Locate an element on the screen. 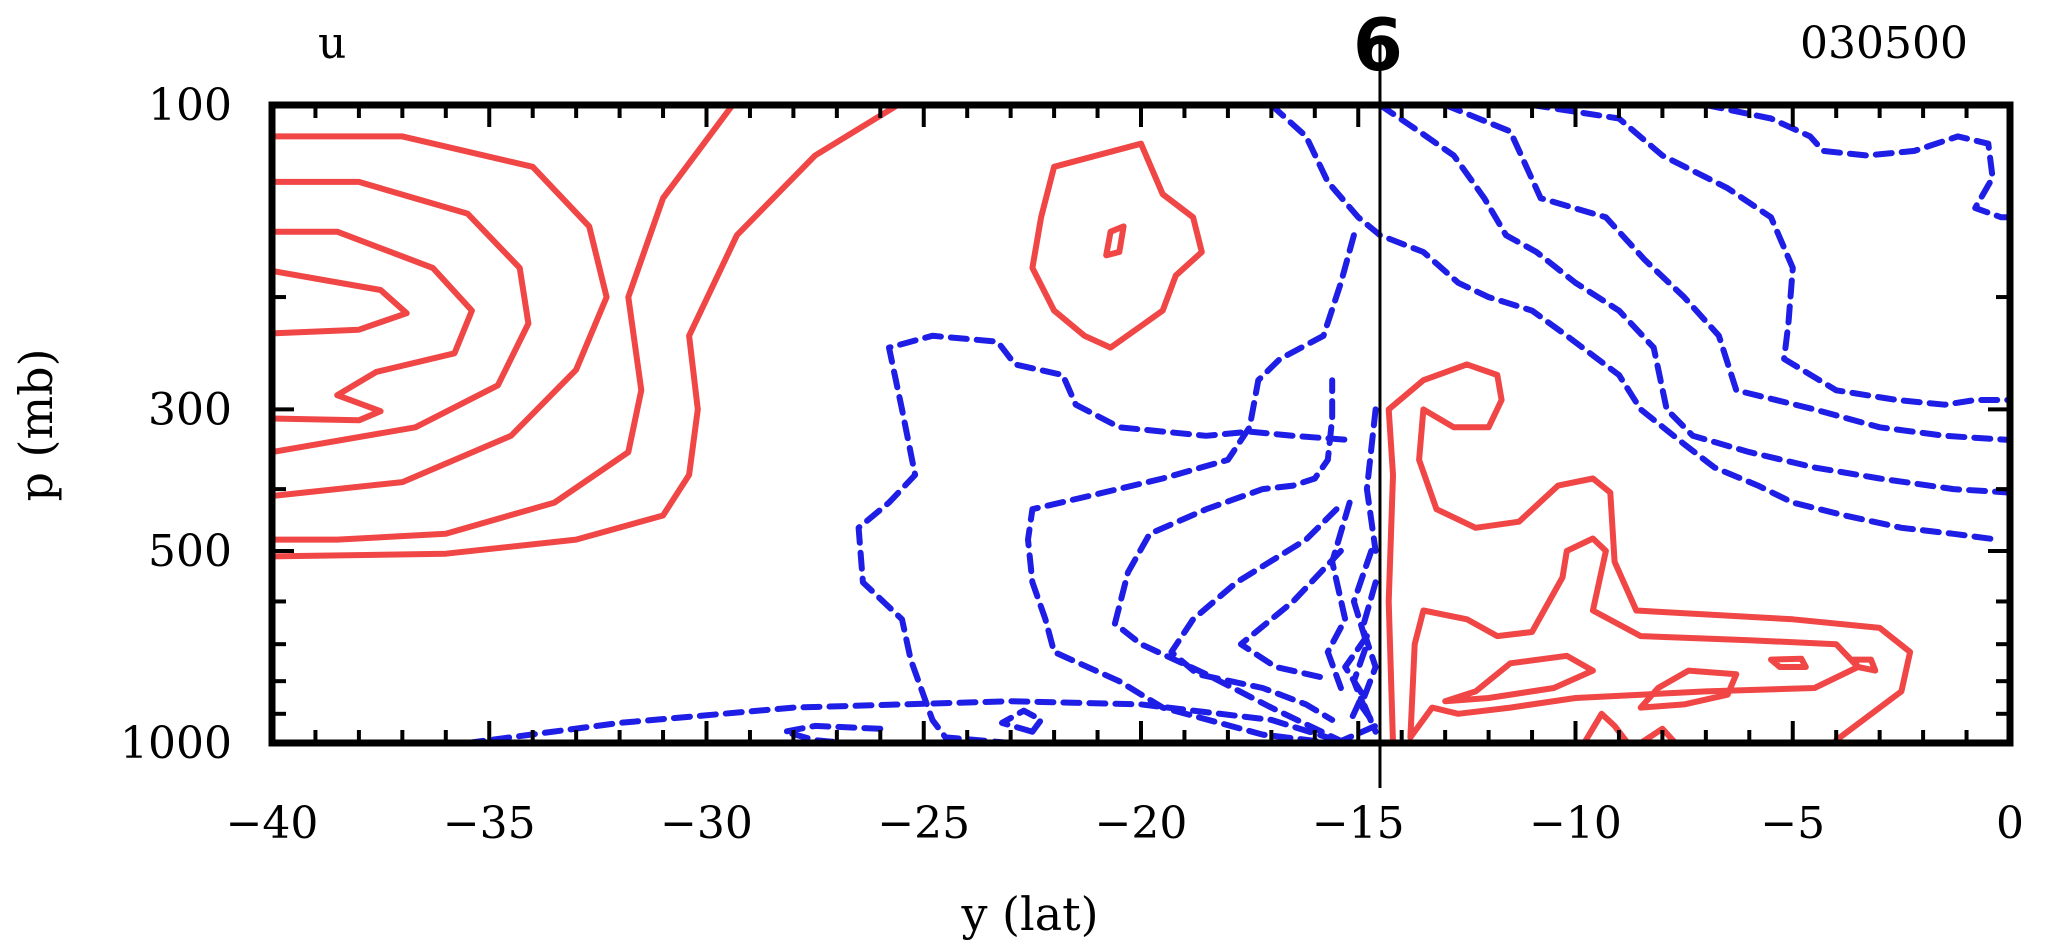  variable-label: u is located at coordinates (332, 43).